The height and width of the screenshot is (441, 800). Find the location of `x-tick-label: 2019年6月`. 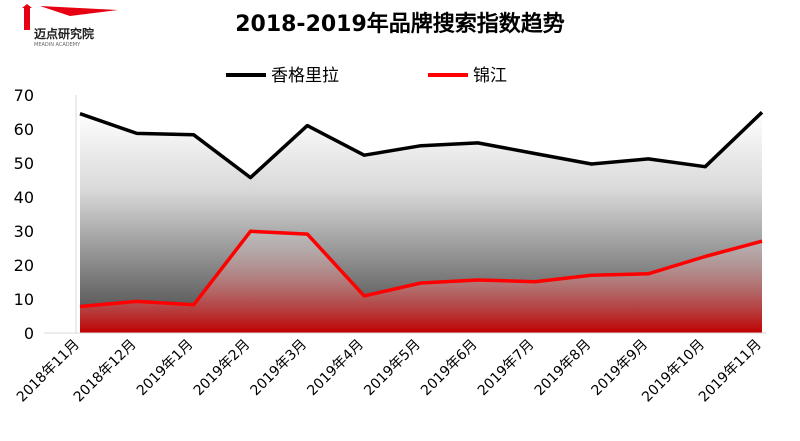

x-tick-label: 2019年6月 is located at coordinates (449, 368).